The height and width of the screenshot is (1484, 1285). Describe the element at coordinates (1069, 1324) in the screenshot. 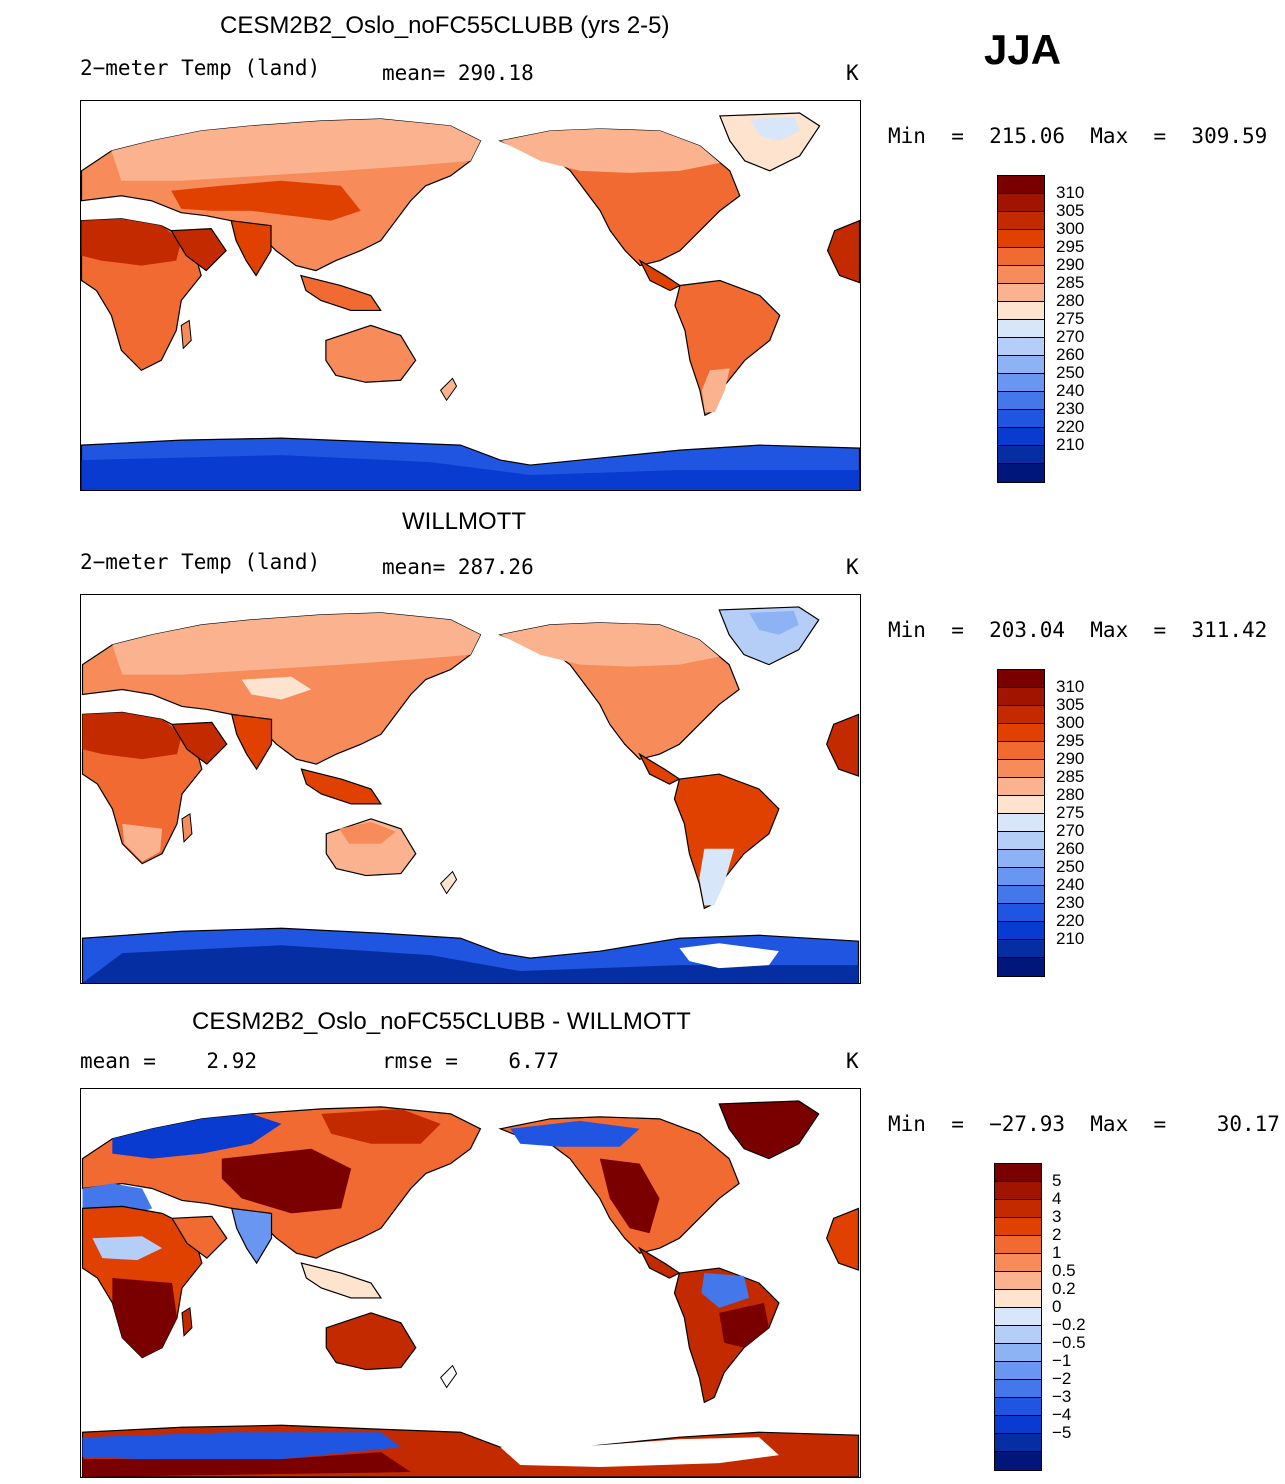

I see `colorbar-tick-label: −0.2` at that location.